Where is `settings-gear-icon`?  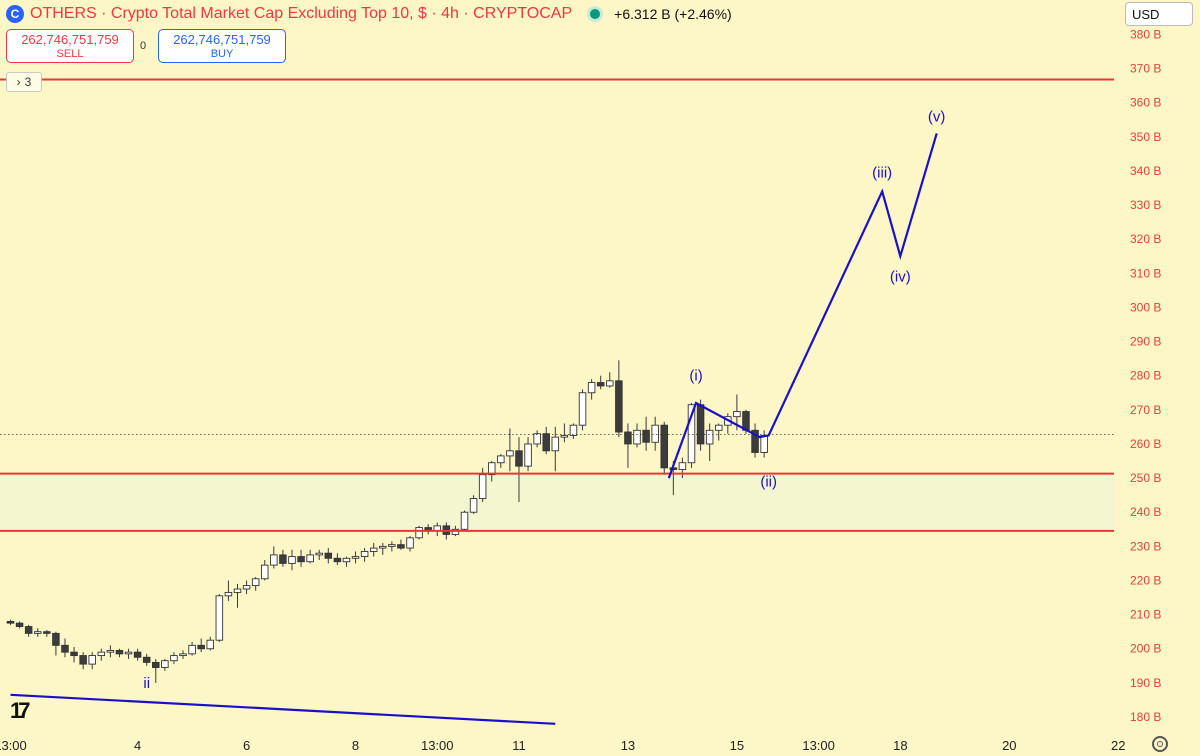
settings-gear-icon is located at coordinates (1160, 744).